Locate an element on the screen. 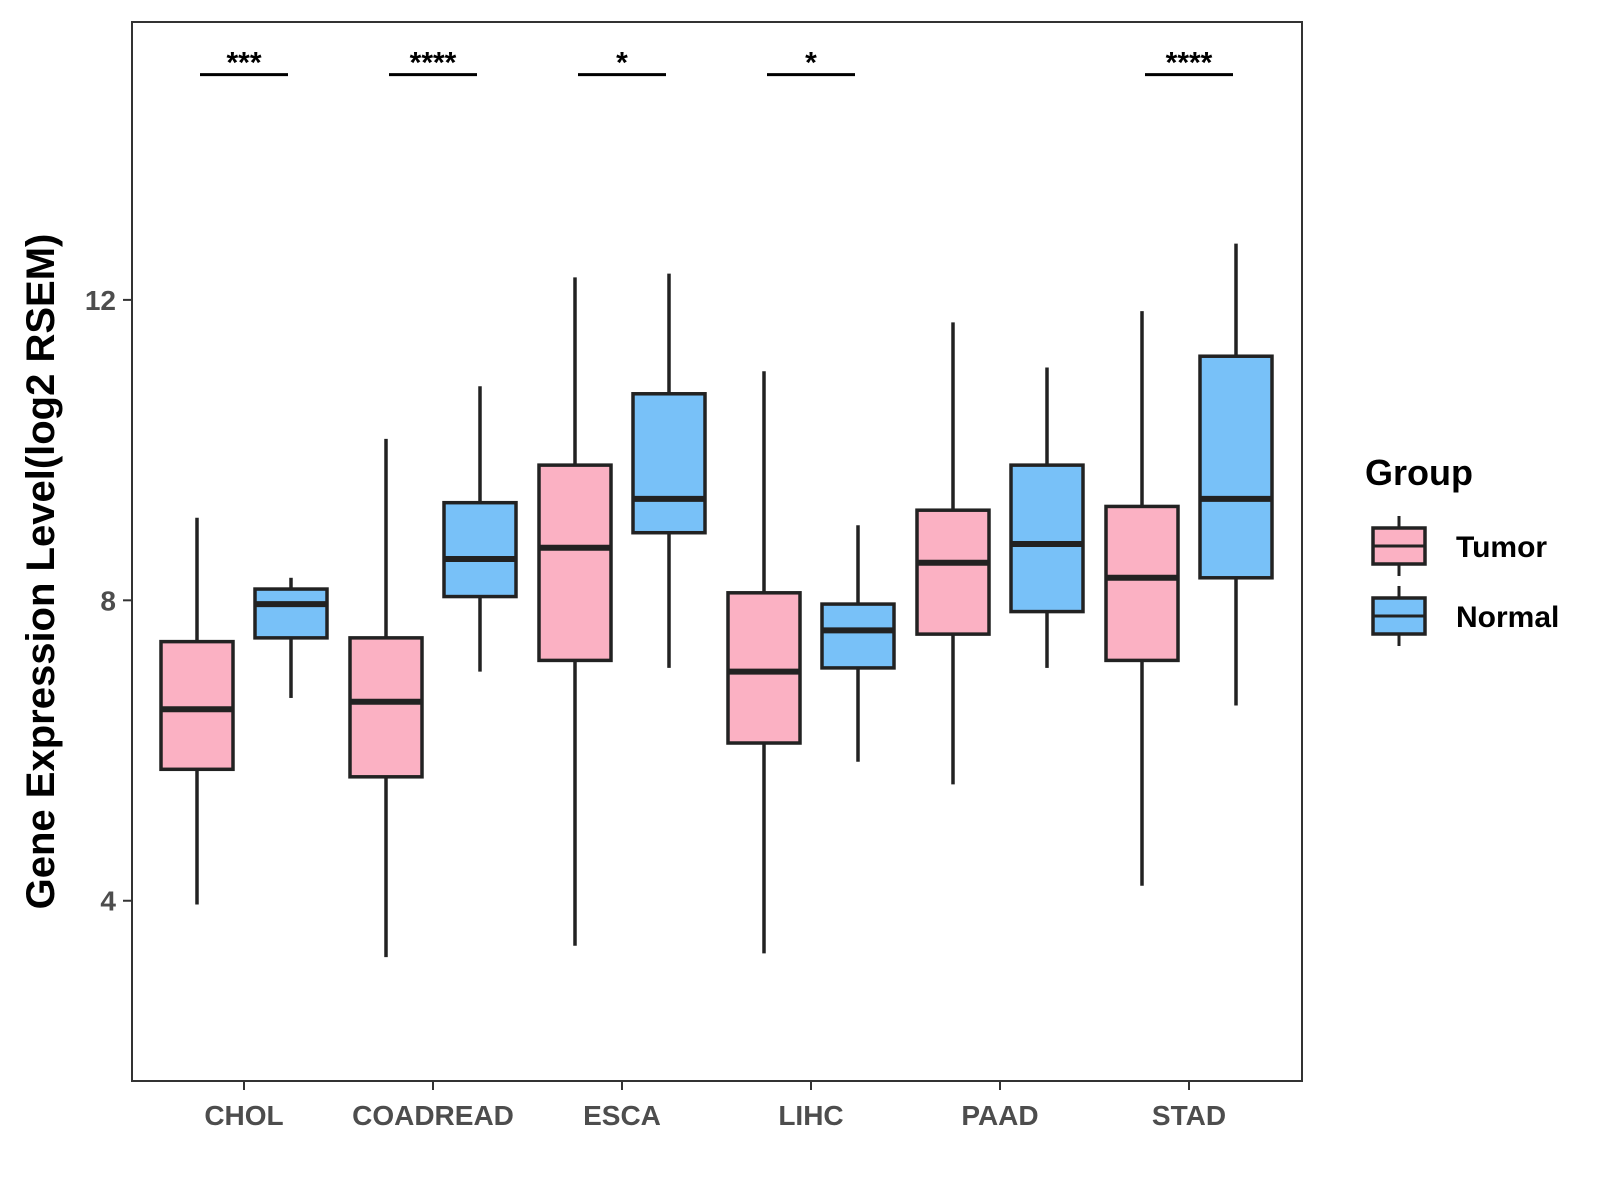 The image size is (1600, 1200). x-tick-label: ESCA is located at coordinates (622, 1115).